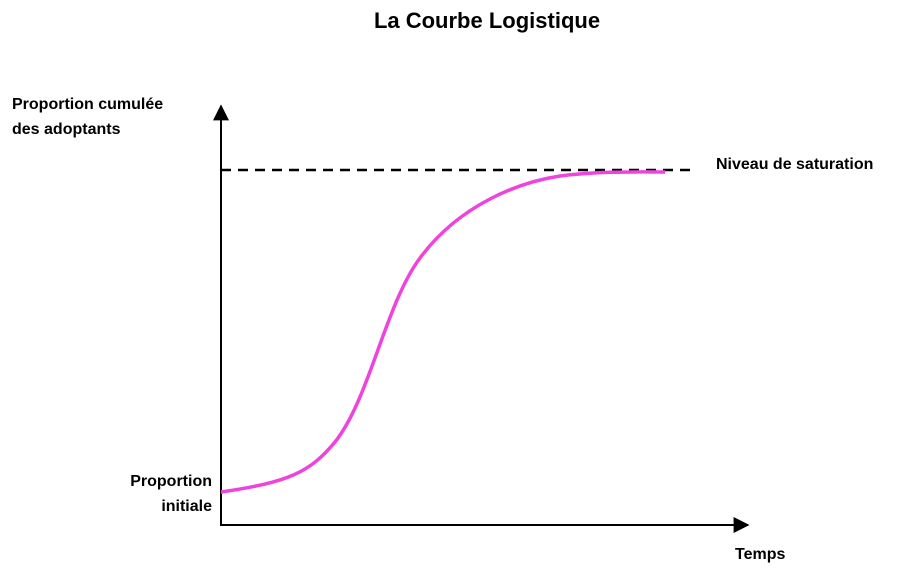 Image resolution: width=920 pixels, height=572 pixels. What do you see at coordinates (186, 506) in the screenshot?
I see `initial-label: initiale` at bounding box center [186, 506].